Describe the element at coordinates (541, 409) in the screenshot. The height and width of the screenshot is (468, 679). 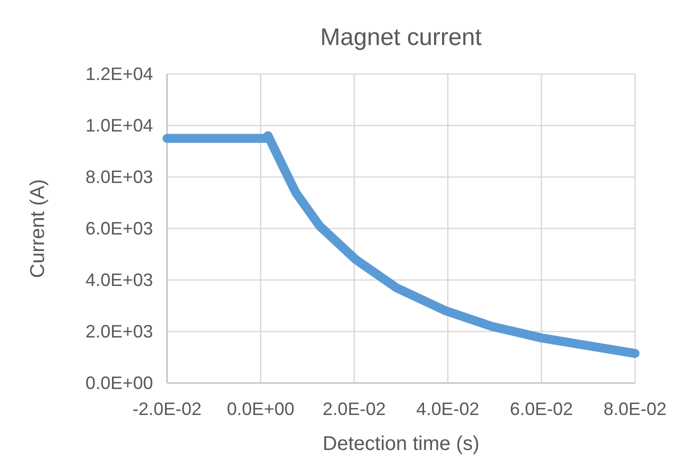
I see `x-tick-label: 6.0E-02` at that location.